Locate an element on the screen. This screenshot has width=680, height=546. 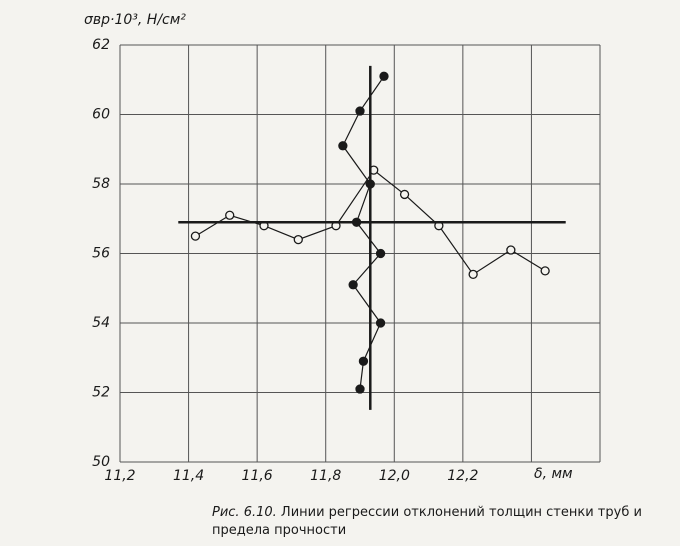
y-tick-label: 52 is located at coordinates (101, 393).